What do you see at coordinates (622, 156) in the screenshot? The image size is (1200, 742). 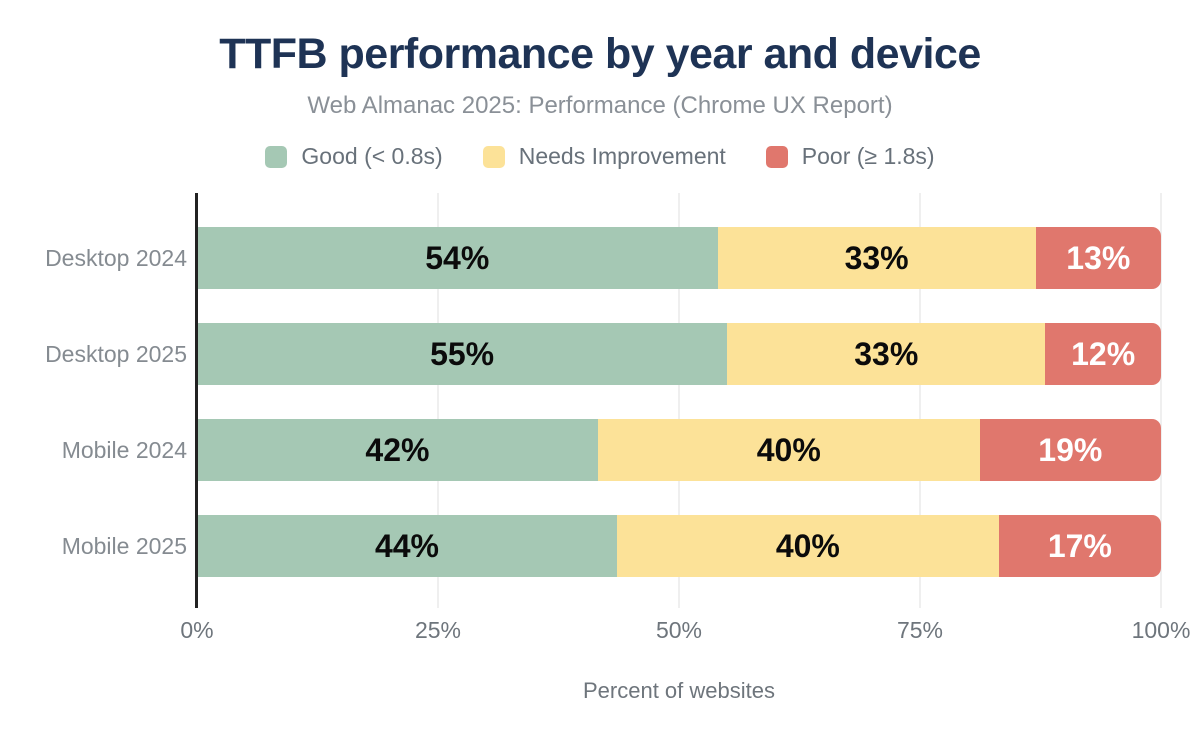 I see `legend-label: Needs Improvement` at bounding box center [622, 156].